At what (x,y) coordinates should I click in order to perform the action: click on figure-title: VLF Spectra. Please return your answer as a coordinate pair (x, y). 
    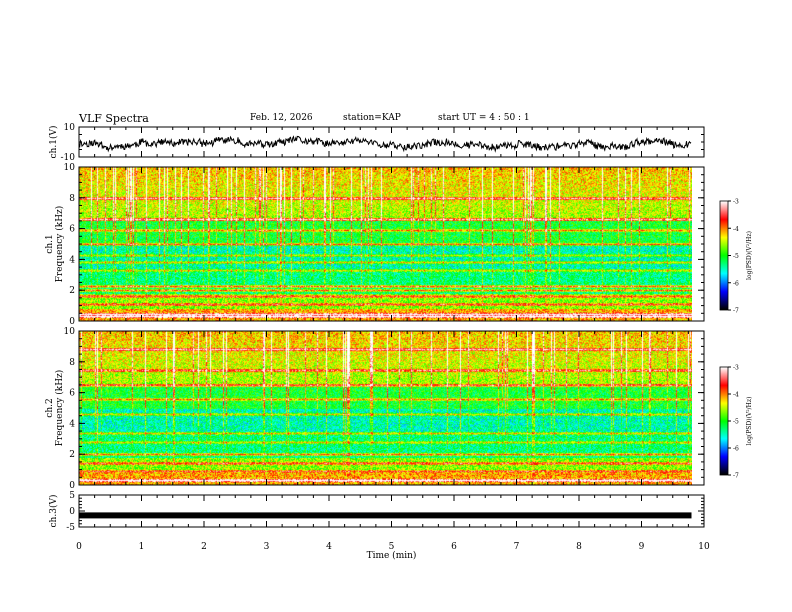
    Looking at the image, I should click on (114, 118).